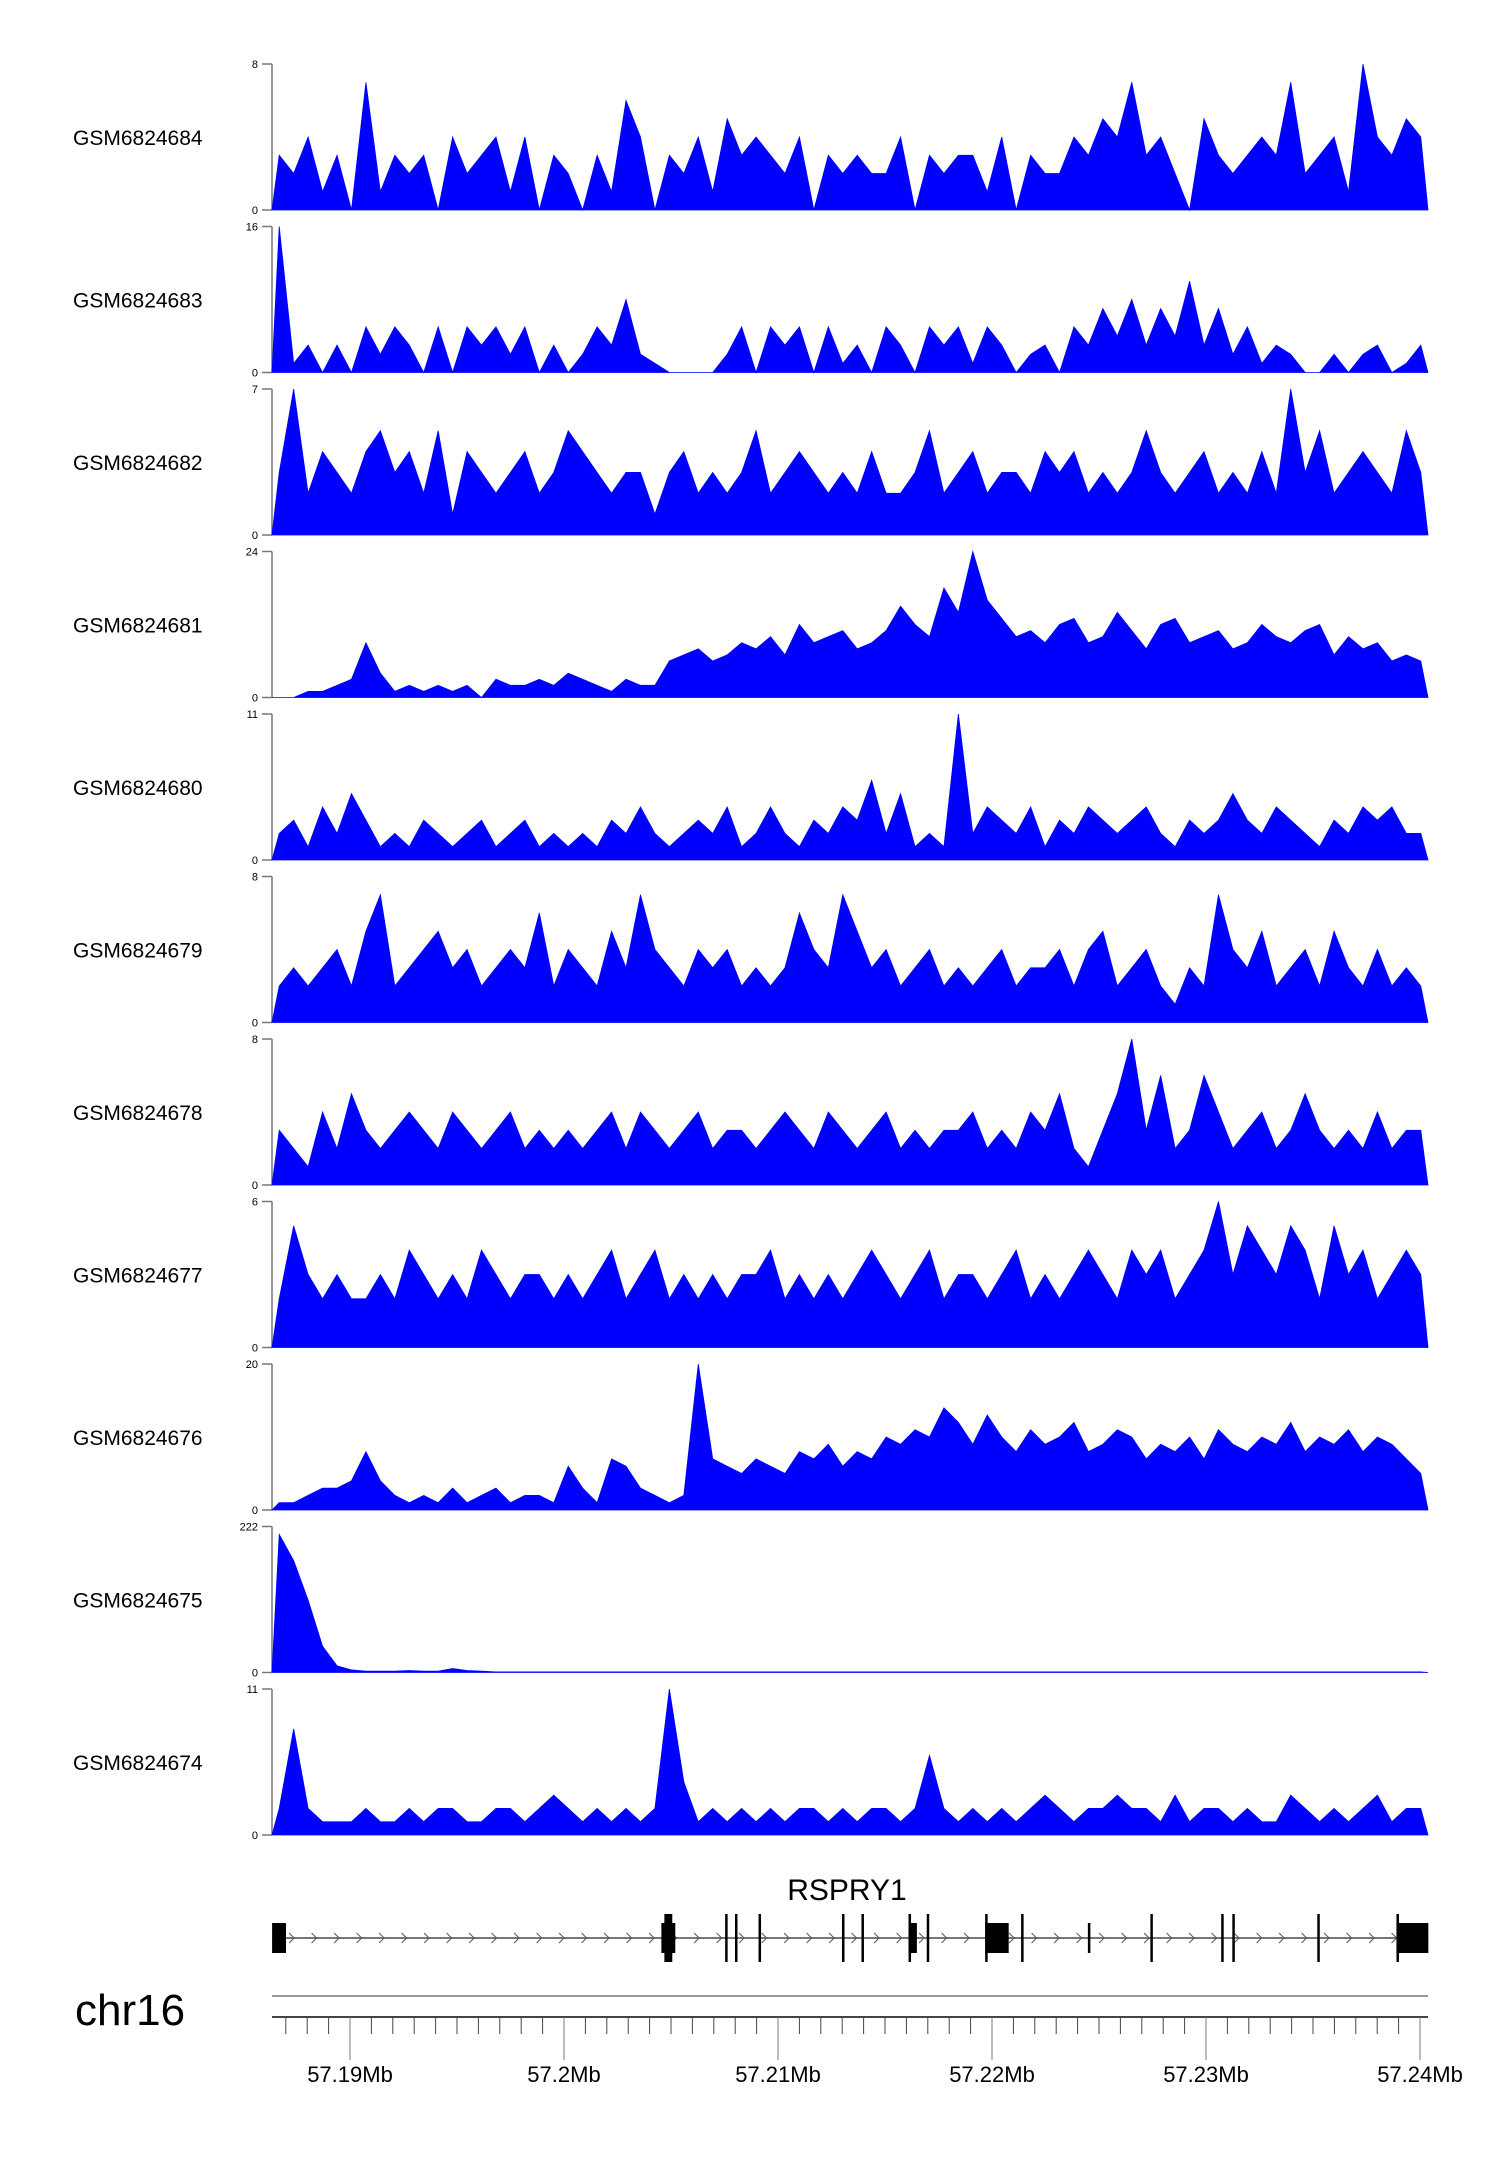  I want to click on track-GSM6824682: GSM6824682 7 0, so click(751, 463).